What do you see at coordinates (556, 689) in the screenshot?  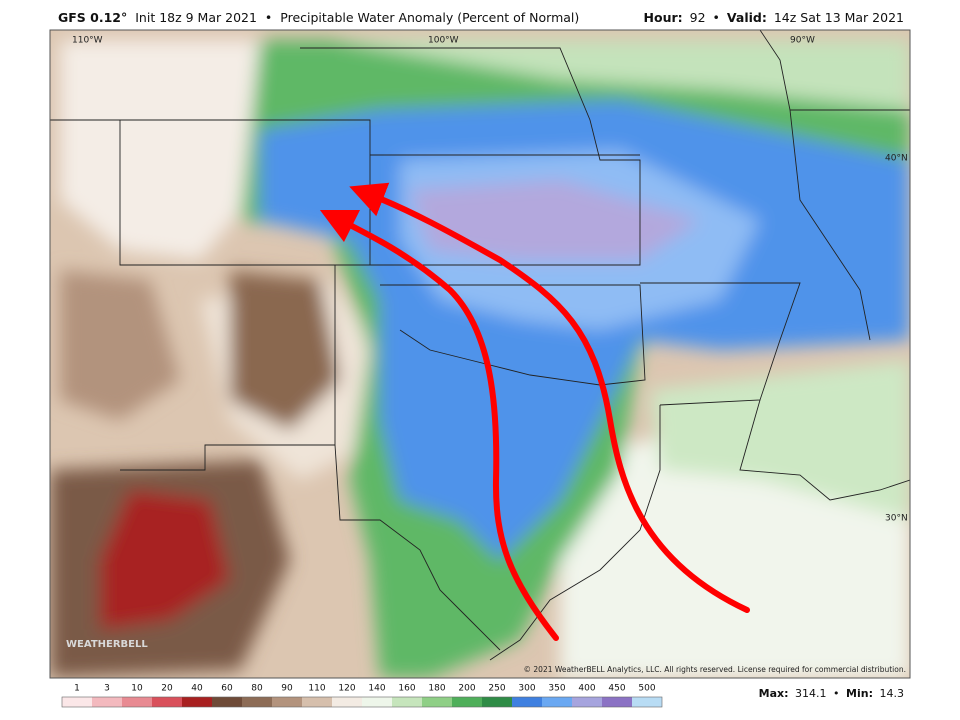 I see `colorbar-label: 350` at bounding box center [556, 689].